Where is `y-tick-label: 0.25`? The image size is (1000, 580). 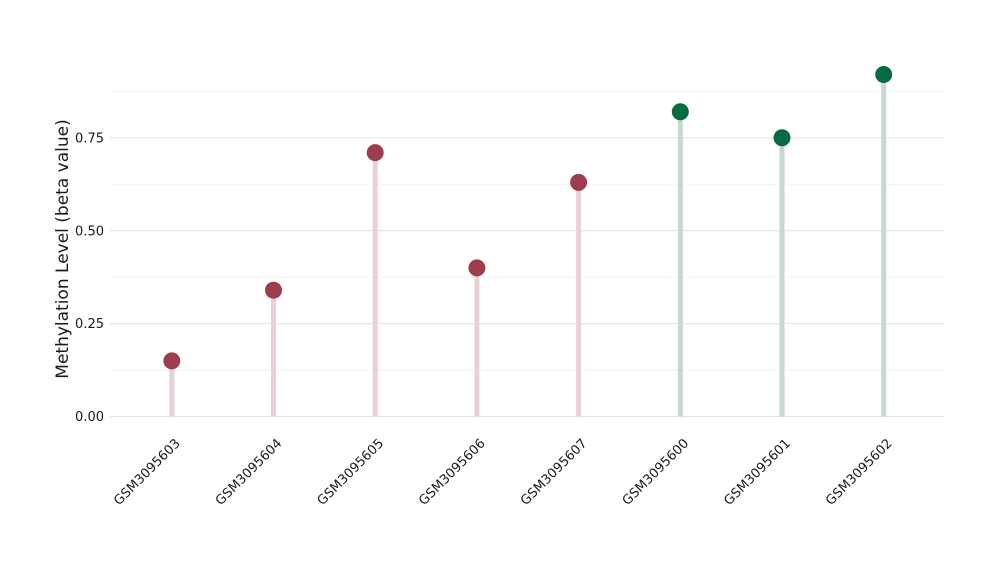 y-tick-label: 0.25 is located at coordinates (89, 324).